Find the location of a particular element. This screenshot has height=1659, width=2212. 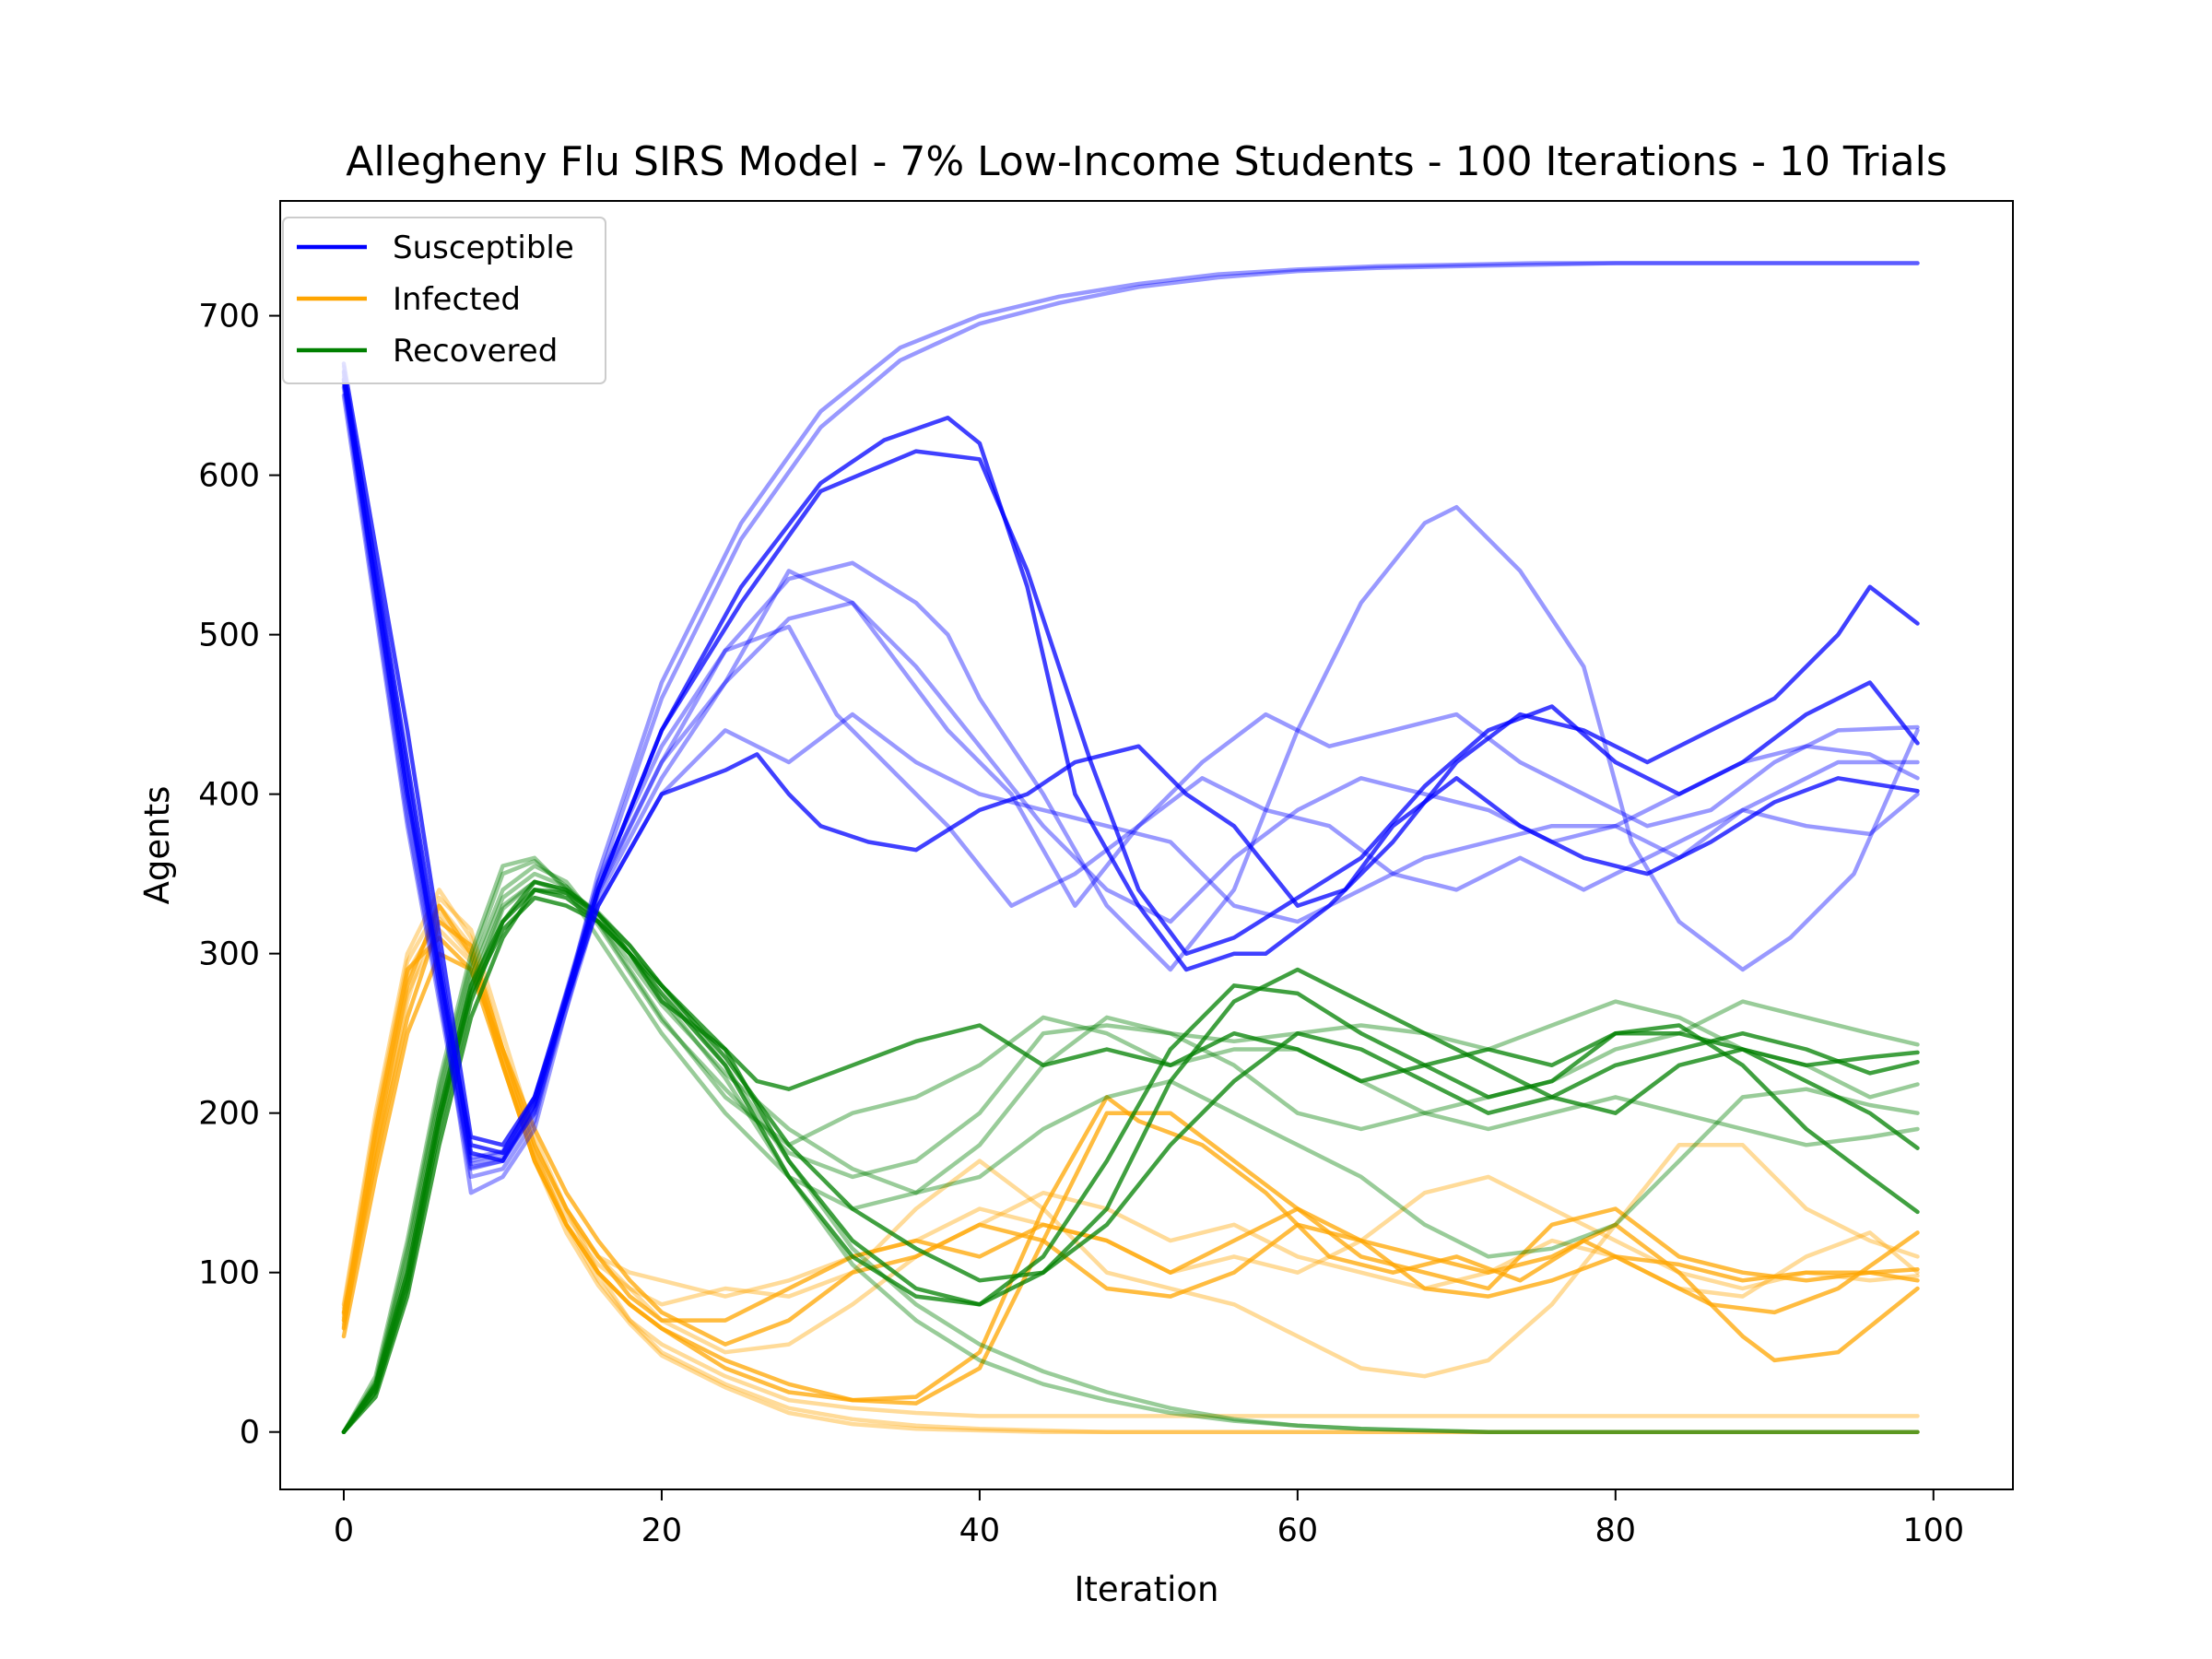

legend-label-infected: Infected is located at coordinates (457, 299).